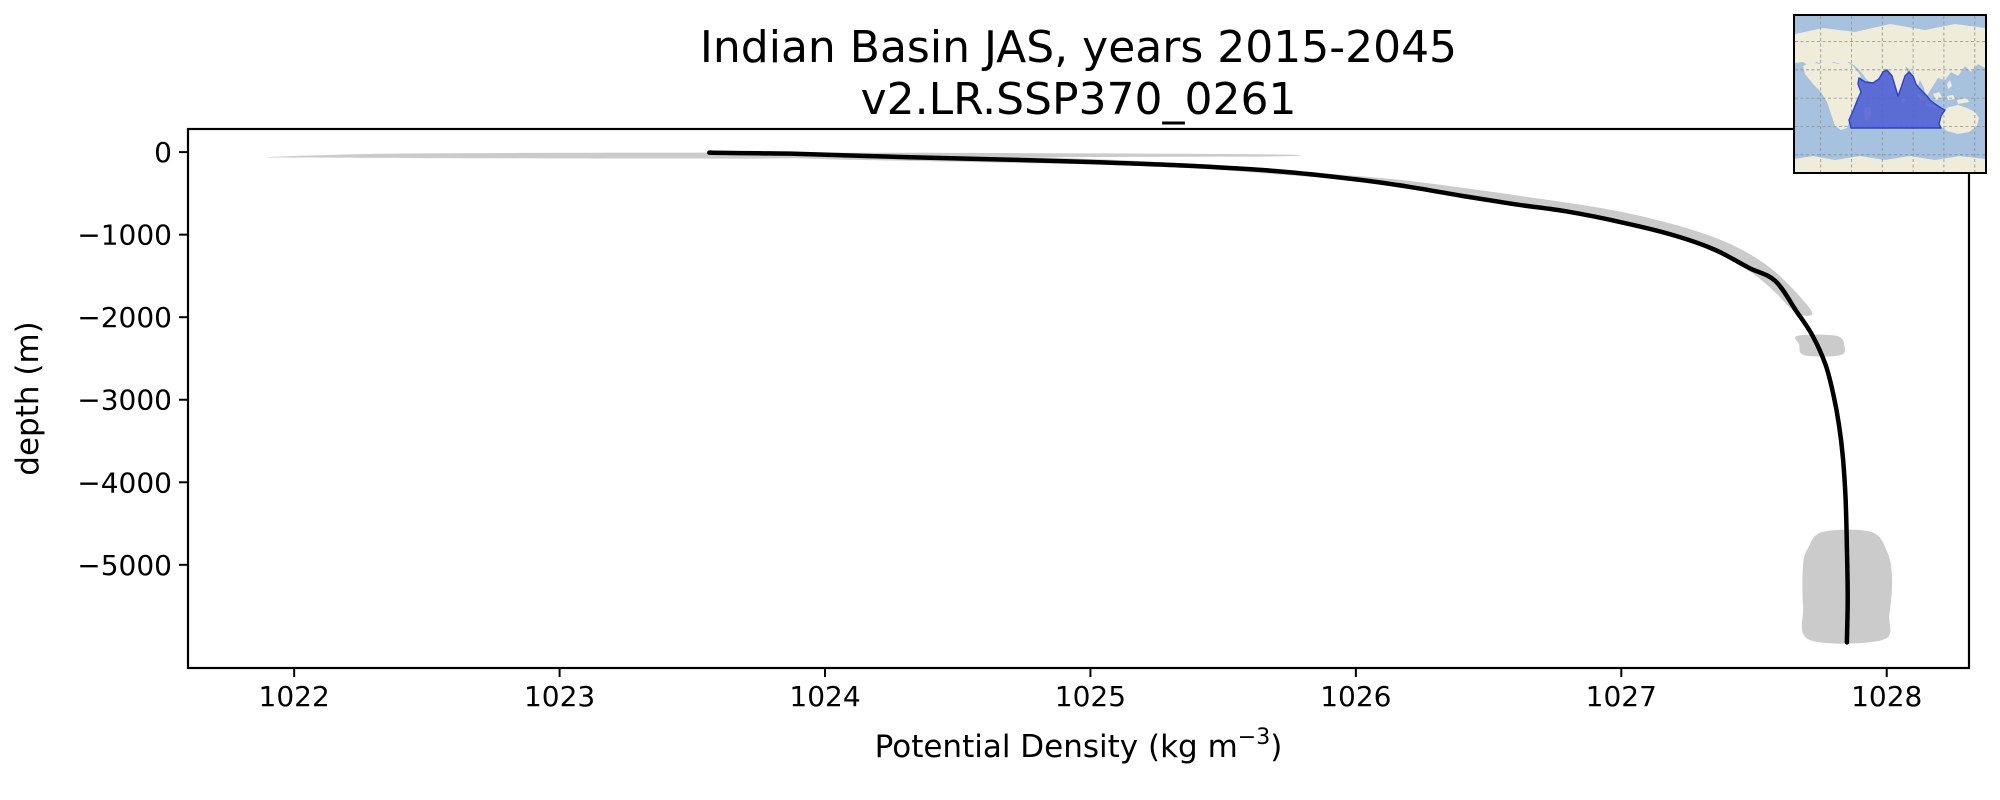 This screenshot has width=2000, height=800. I want to click on map-africa, so click(1832, 96).